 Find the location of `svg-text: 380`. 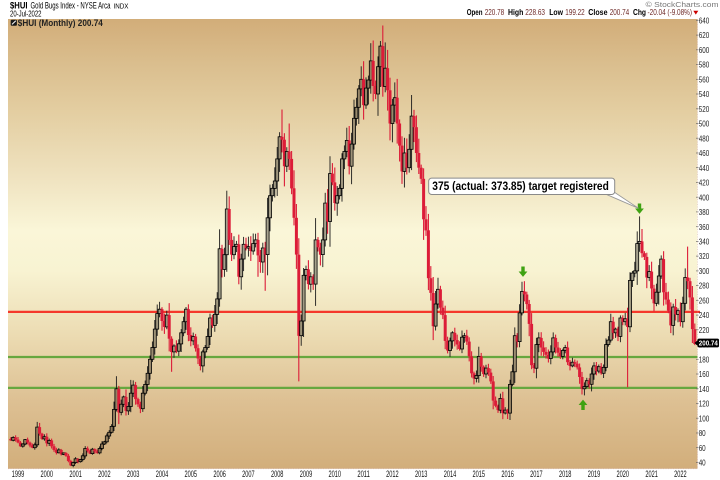

svg-text: 380 is located at coordinates (704, 212).